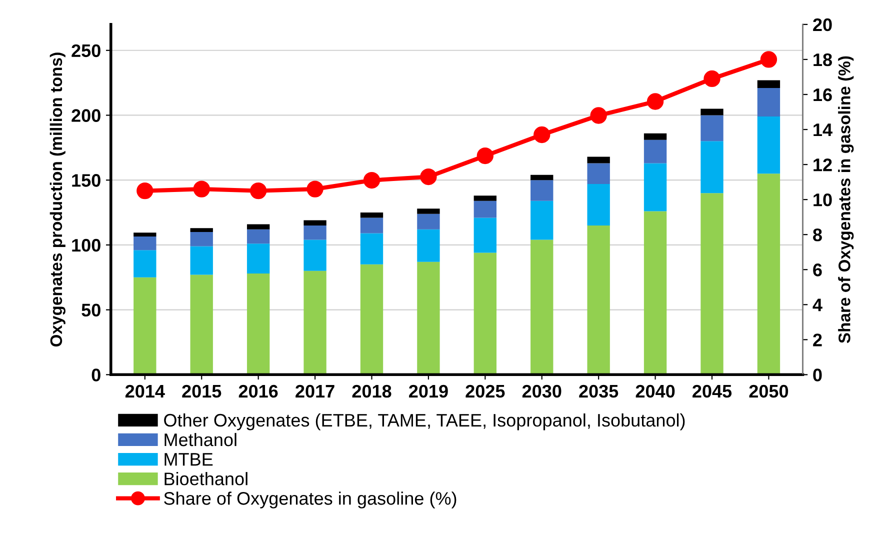 The width and height of the screenshot is (887, 543). Describe the element at coordinates (96, 375) in the screenshot. I see `y-tick-label: 0` at that location.